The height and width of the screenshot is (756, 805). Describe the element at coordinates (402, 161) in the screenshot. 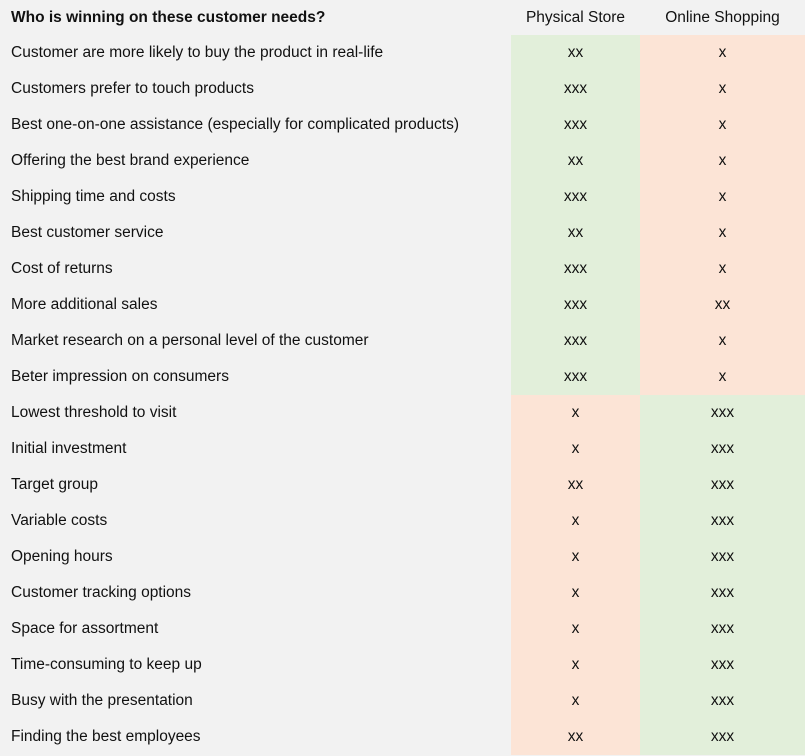

I see `table-row: Offering the best brand experience xx x` at that location.